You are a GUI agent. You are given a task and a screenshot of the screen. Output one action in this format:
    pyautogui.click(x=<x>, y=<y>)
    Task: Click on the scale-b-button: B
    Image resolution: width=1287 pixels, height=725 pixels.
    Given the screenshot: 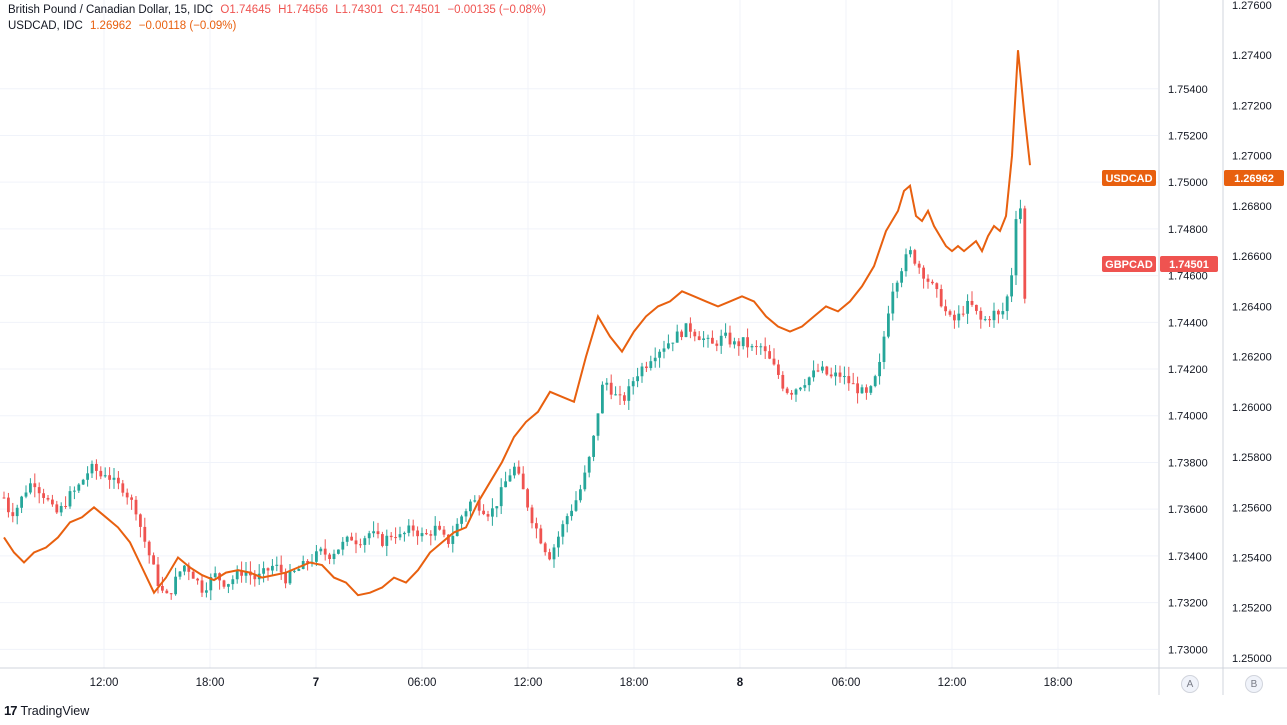 What is the action you would take?
    pyautogui.click(x=1254, y=684)
    